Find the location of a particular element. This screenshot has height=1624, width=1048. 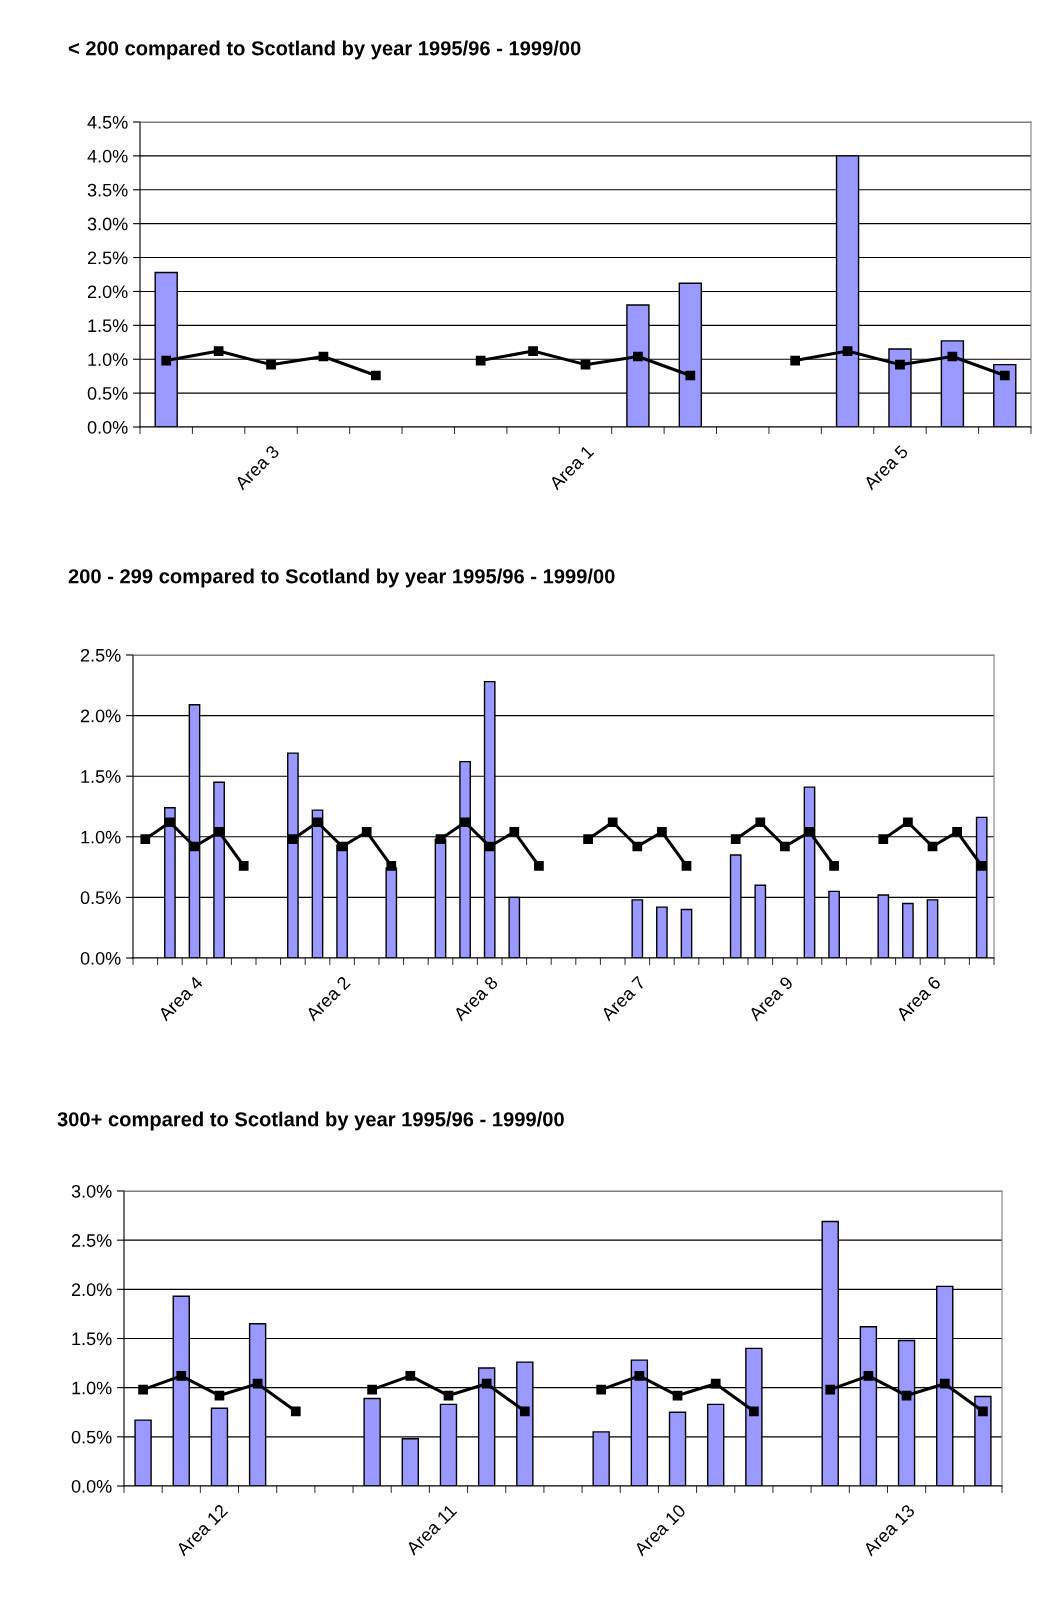

chart-title: 200 - 299 compared to Scotland by year 1995/96 - 1999/00 is located at coordinates (341, 578).